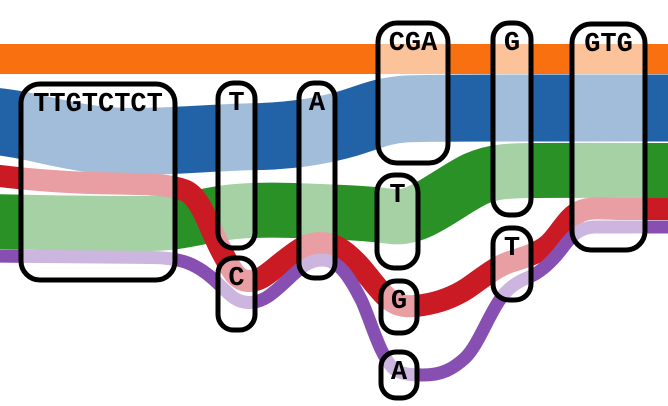  I want to click on node-label-CGA: CGA, so click(413, 44).